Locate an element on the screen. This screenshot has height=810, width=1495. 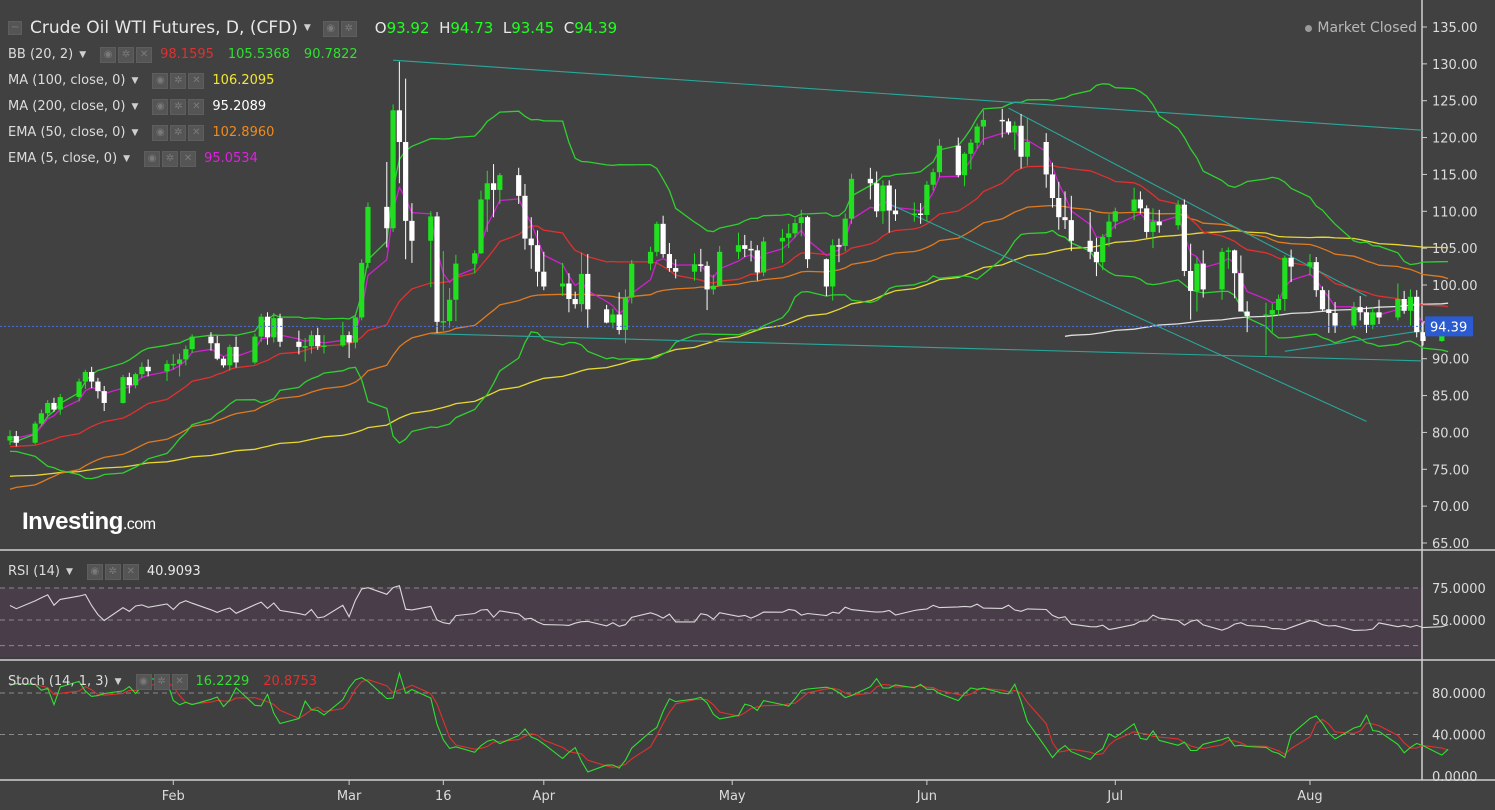
rsi-label: RSI (14) is located at coordinates (34, 571).